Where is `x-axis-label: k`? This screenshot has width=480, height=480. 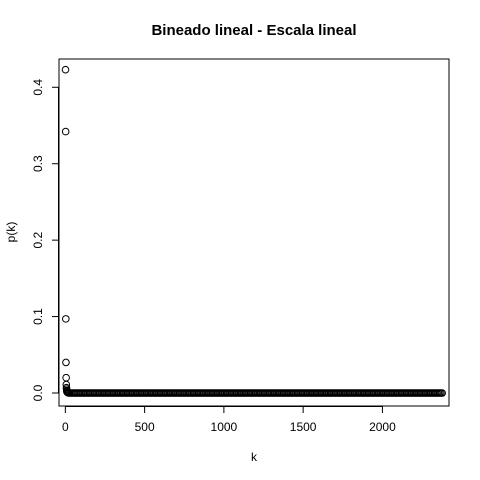
x-axis-label: k is located at coordinates (254, 457).